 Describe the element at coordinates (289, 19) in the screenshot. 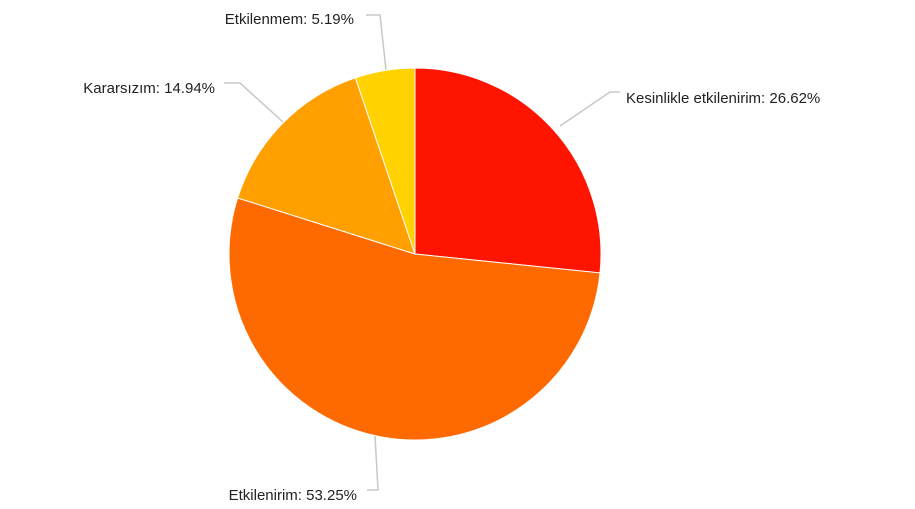

I see `slice-label-etkilenmem: Etkilenmem: 5.19%` at that location.